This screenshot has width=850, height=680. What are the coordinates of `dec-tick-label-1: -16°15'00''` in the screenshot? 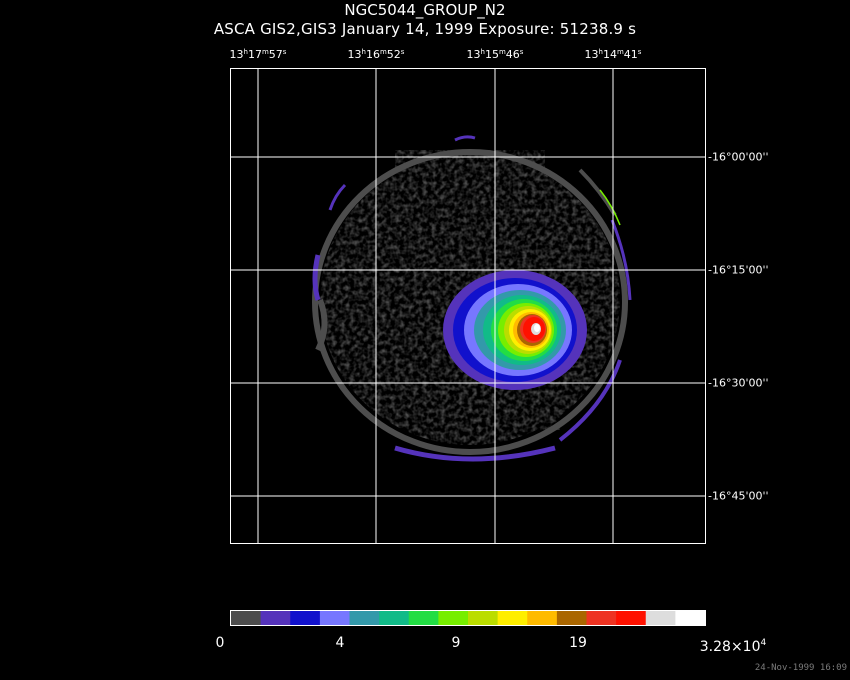 It's located at (738, 270).